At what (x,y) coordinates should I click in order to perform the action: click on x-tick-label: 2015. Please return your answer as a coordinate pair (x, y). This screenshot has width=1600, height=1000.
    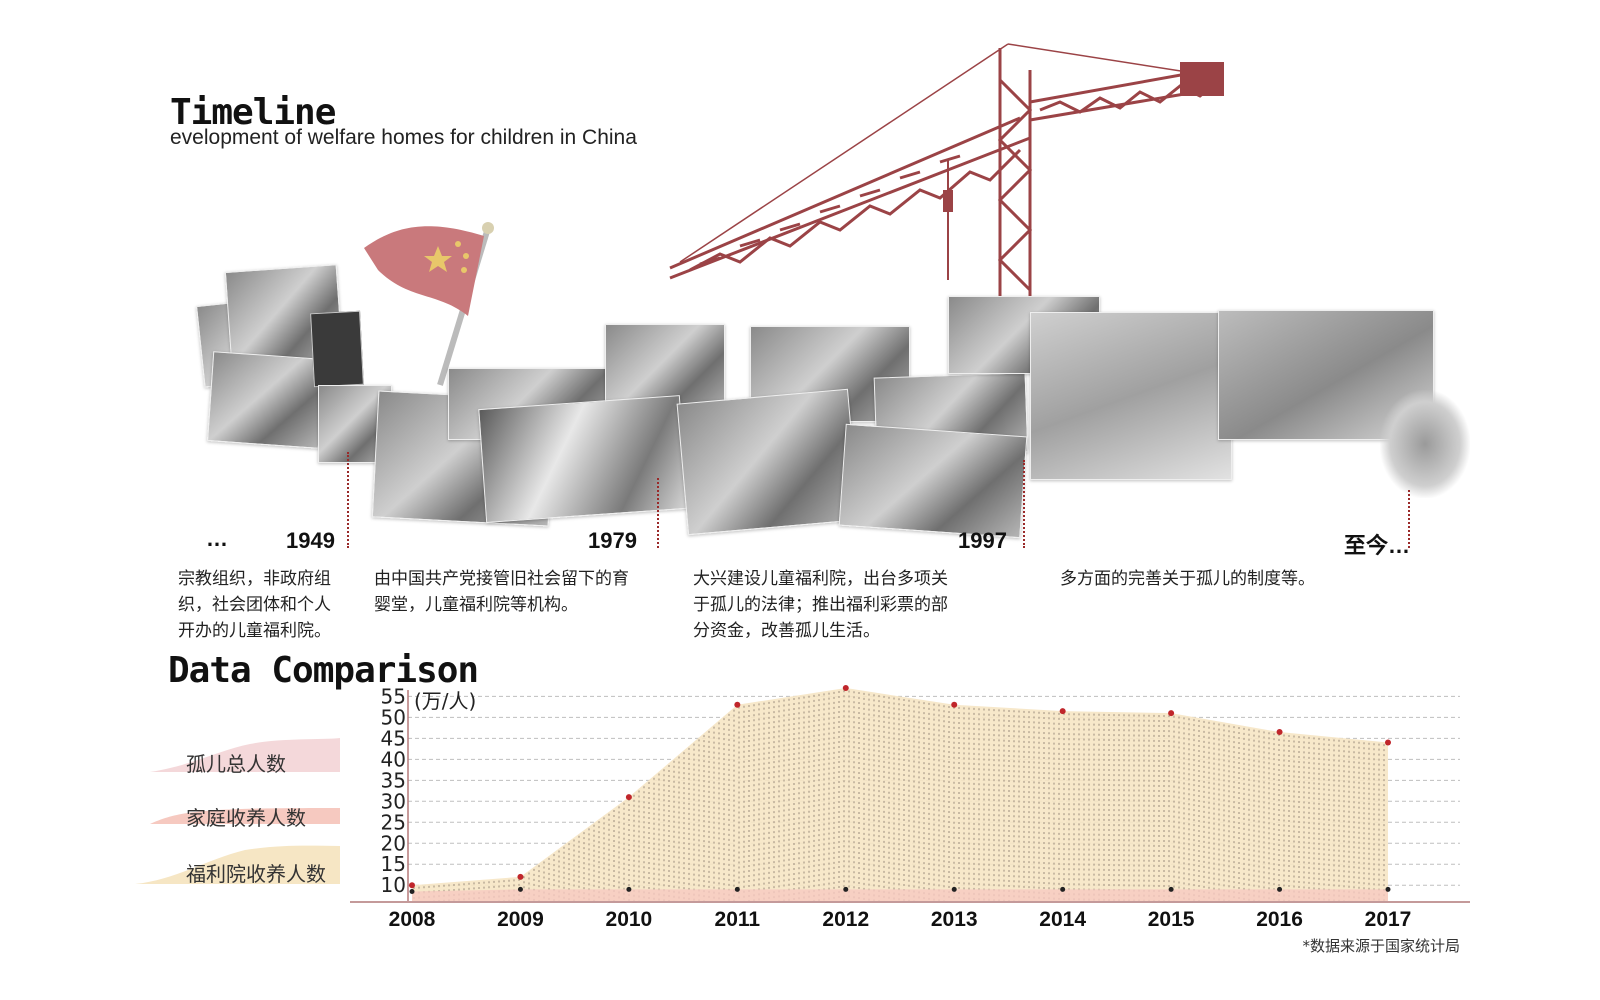
    Looking at the image, I should click on (1171, 919).